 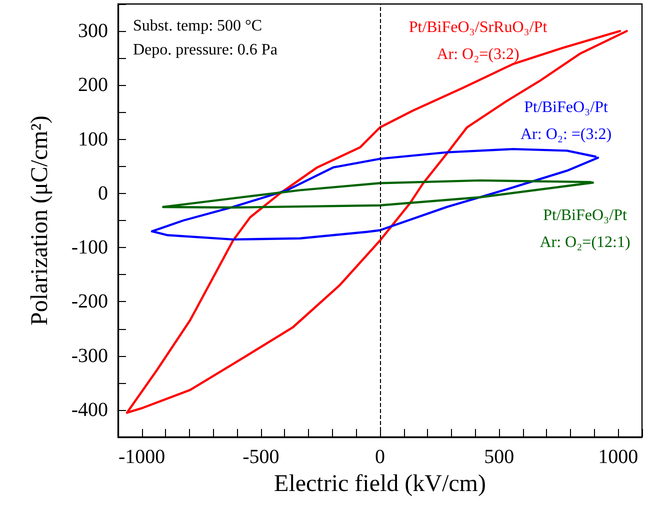 I want to click on y-tick-label: 200, so click(x=93, y=85).